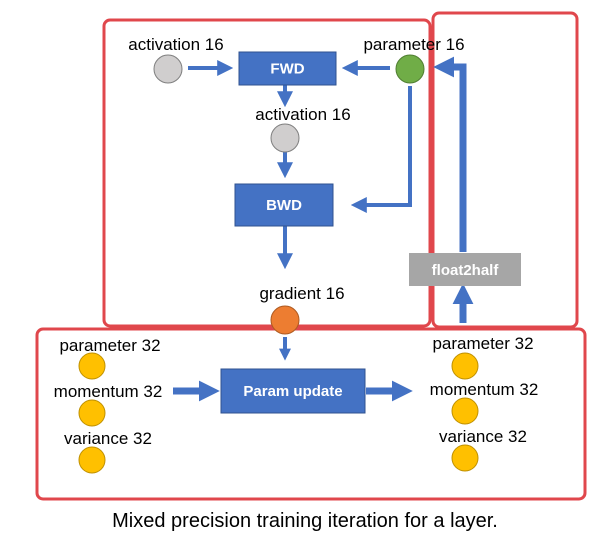 The width and height of the screenshot is (610, 546). I want to click on left-parameter-32-node, so click(92, 366).